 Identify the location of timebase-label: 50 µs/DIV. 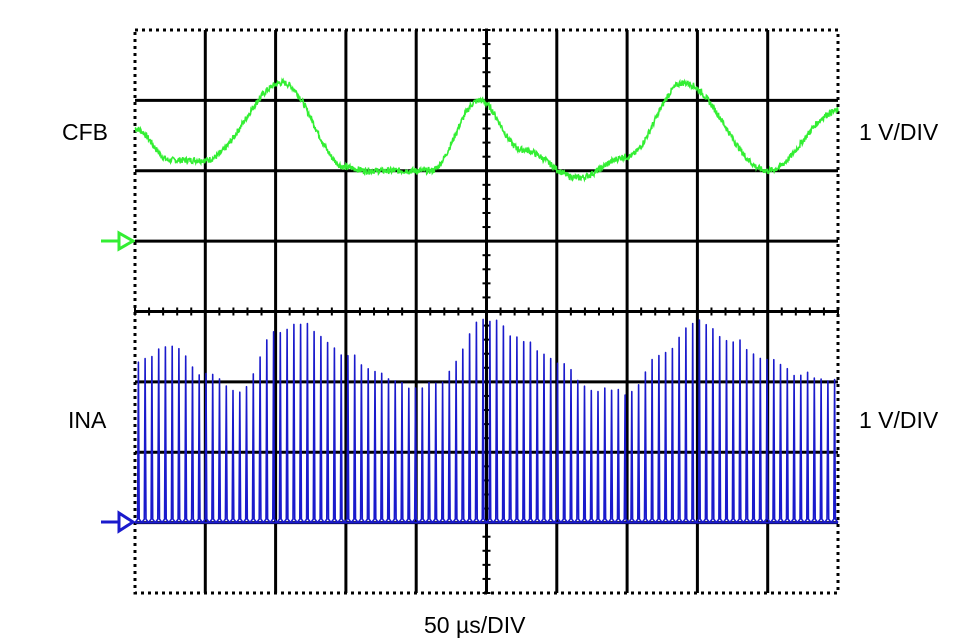
(475, 625).